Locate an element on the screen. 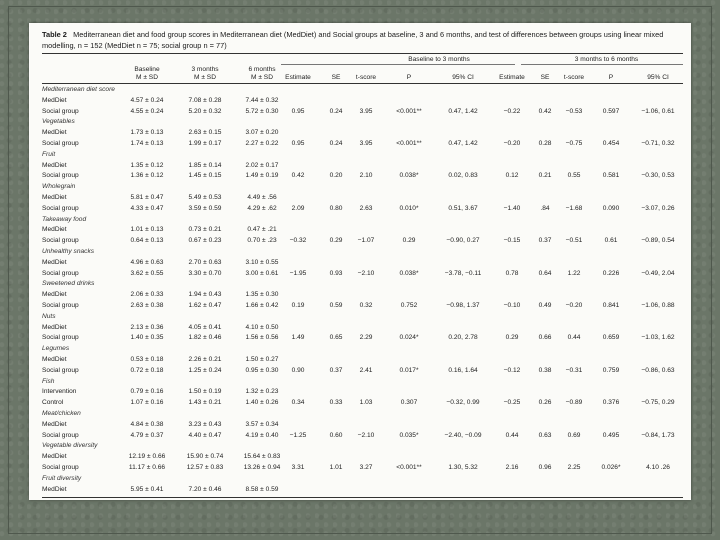 The width and height of the screenshot is (720, 540). col-header-tscore-2: t-score is located at coordinates (574, 77).